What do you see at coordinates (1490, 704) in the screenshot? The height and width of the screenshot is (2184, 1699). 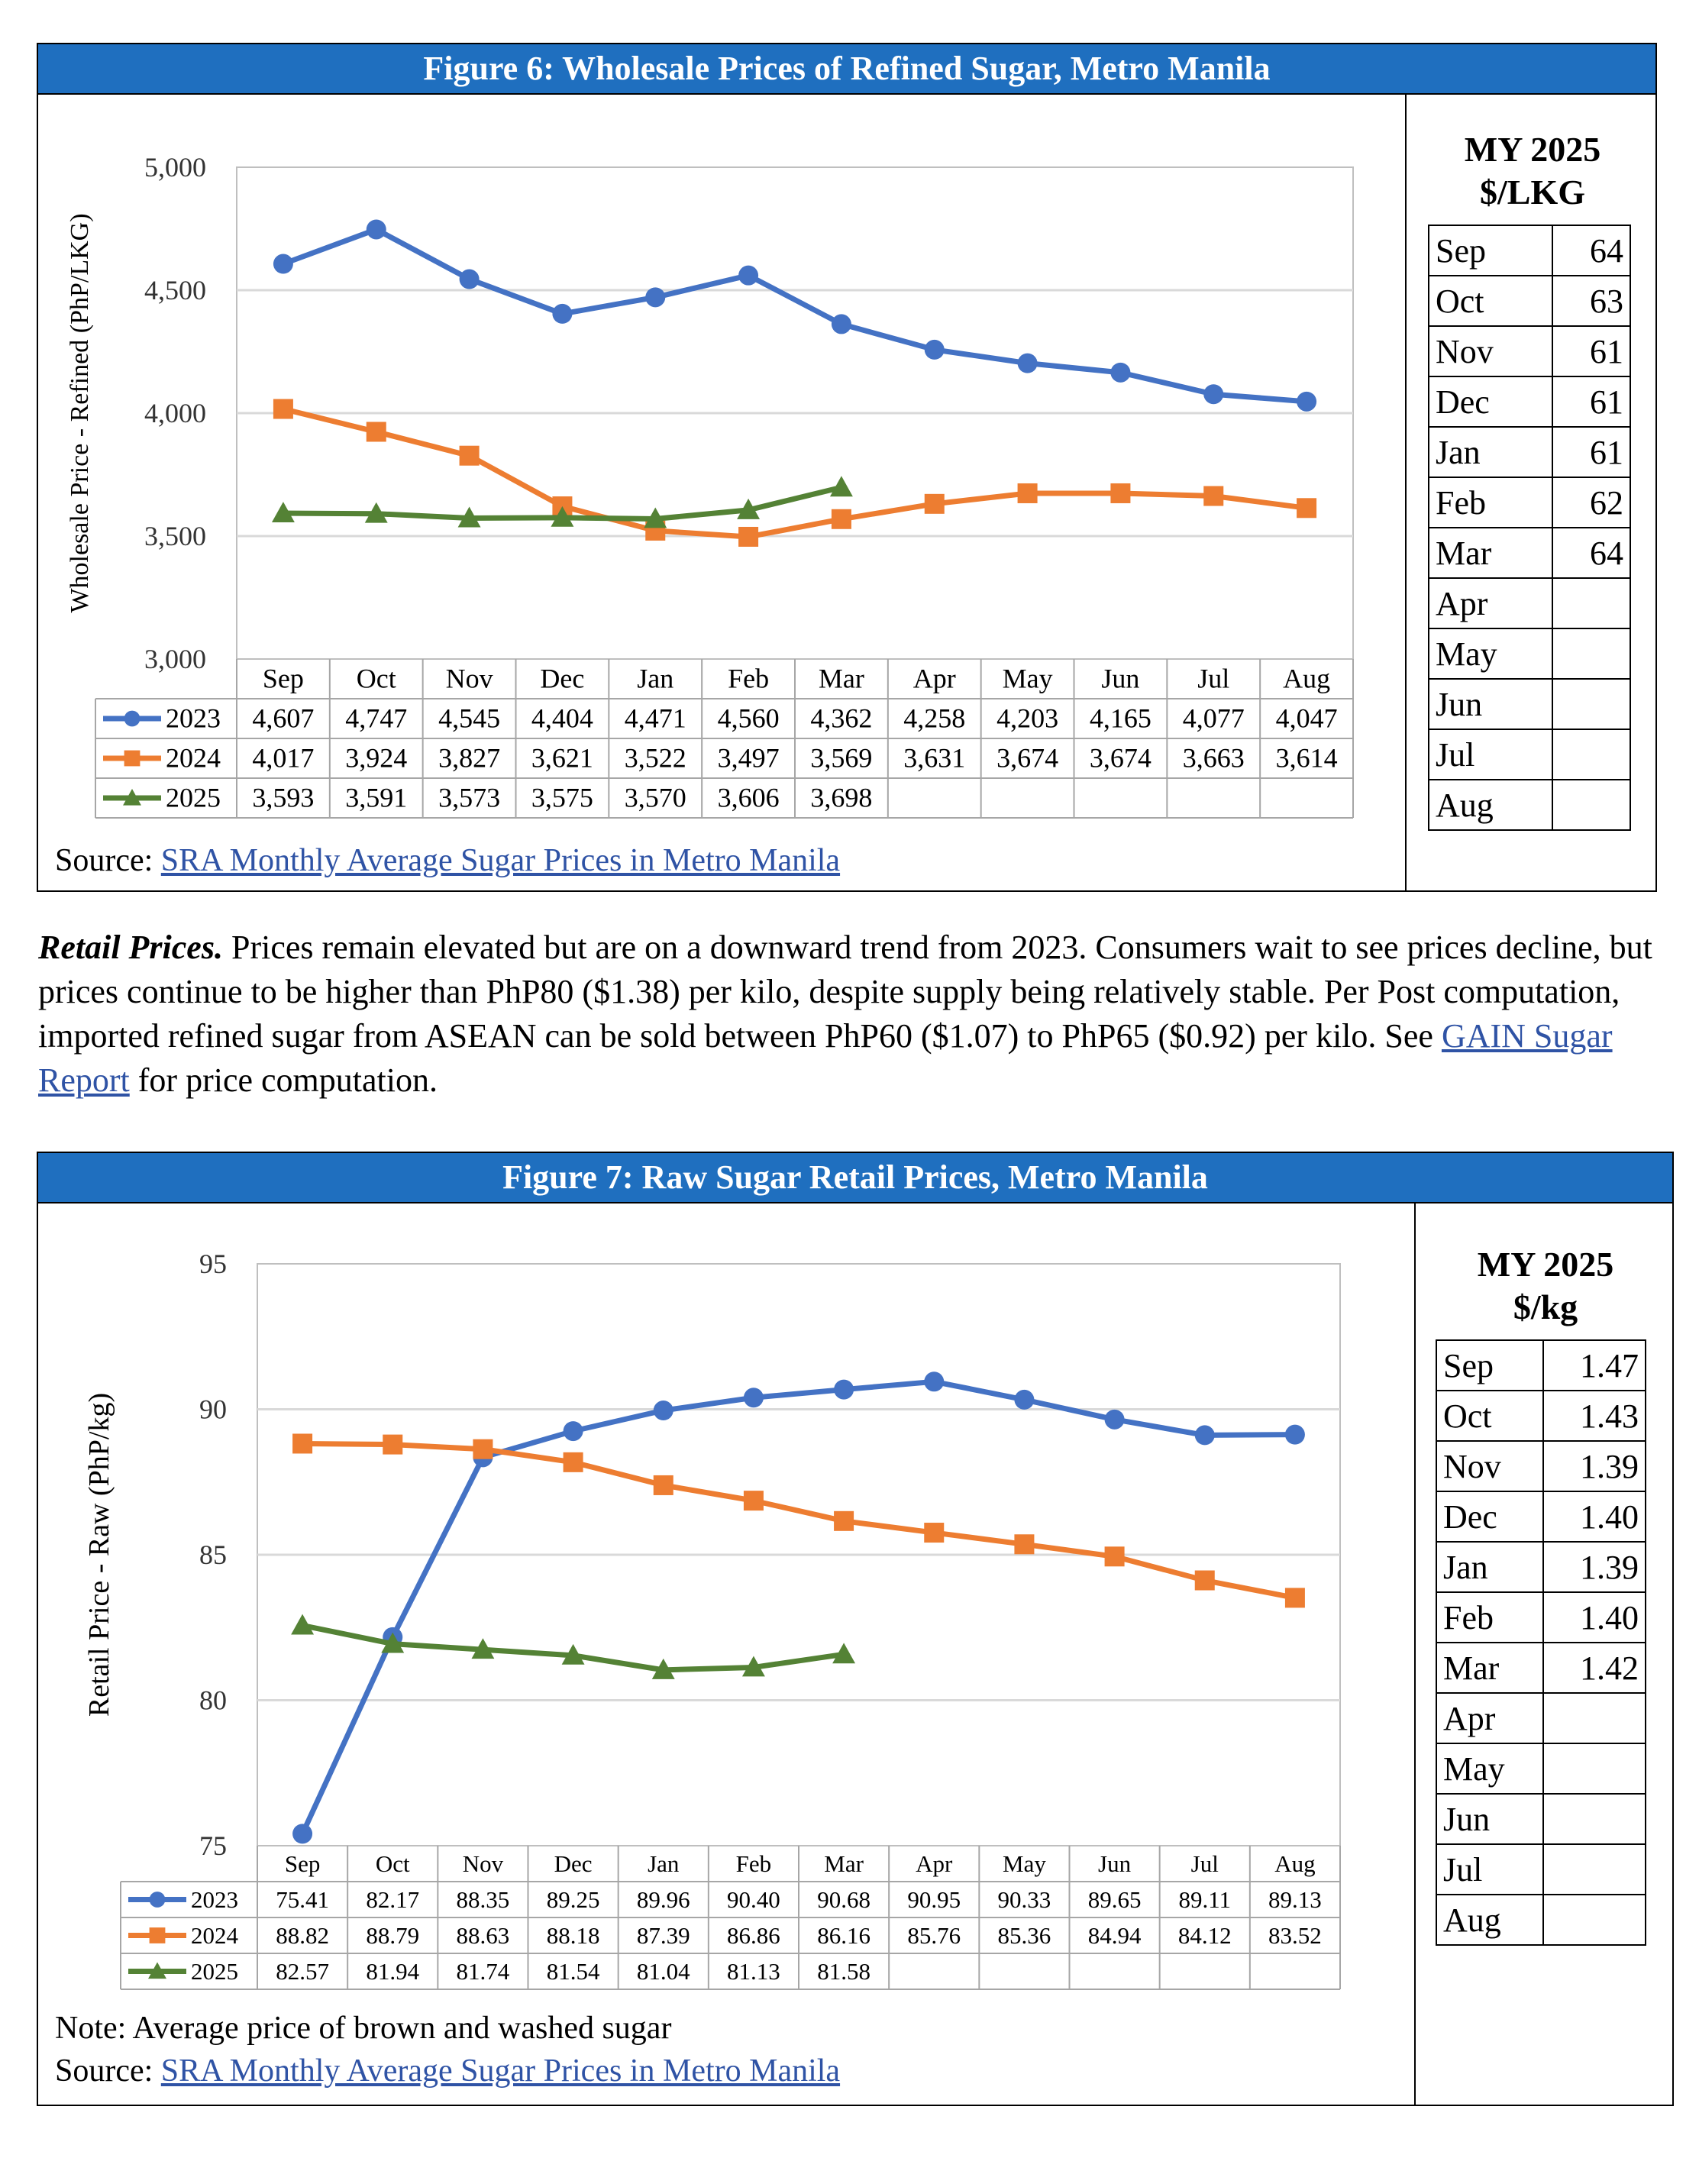 I see `side-table-month: Jun` at bounding box center [1490, 704].